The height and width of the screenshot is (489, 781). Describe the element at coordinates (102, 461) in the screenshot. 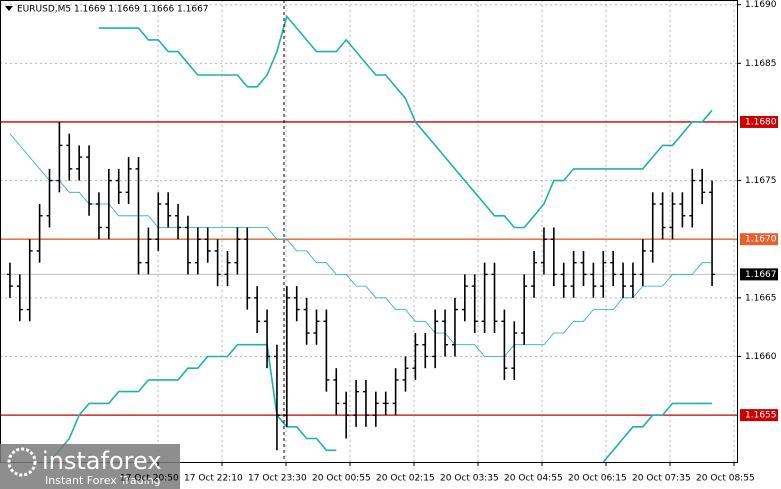

I see `logo-brand: instaforex` at that location.